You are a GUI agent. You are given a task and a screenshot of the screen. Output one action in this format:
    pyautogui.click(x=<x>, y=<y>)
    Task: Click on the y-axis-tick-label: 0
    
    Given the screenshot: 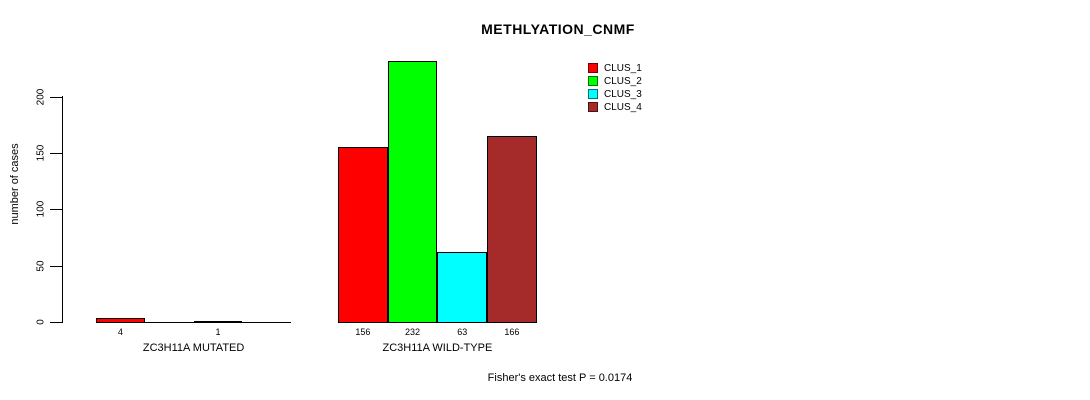 What is the action you would take?
    pyautogui.click(x=41, y=322)
    